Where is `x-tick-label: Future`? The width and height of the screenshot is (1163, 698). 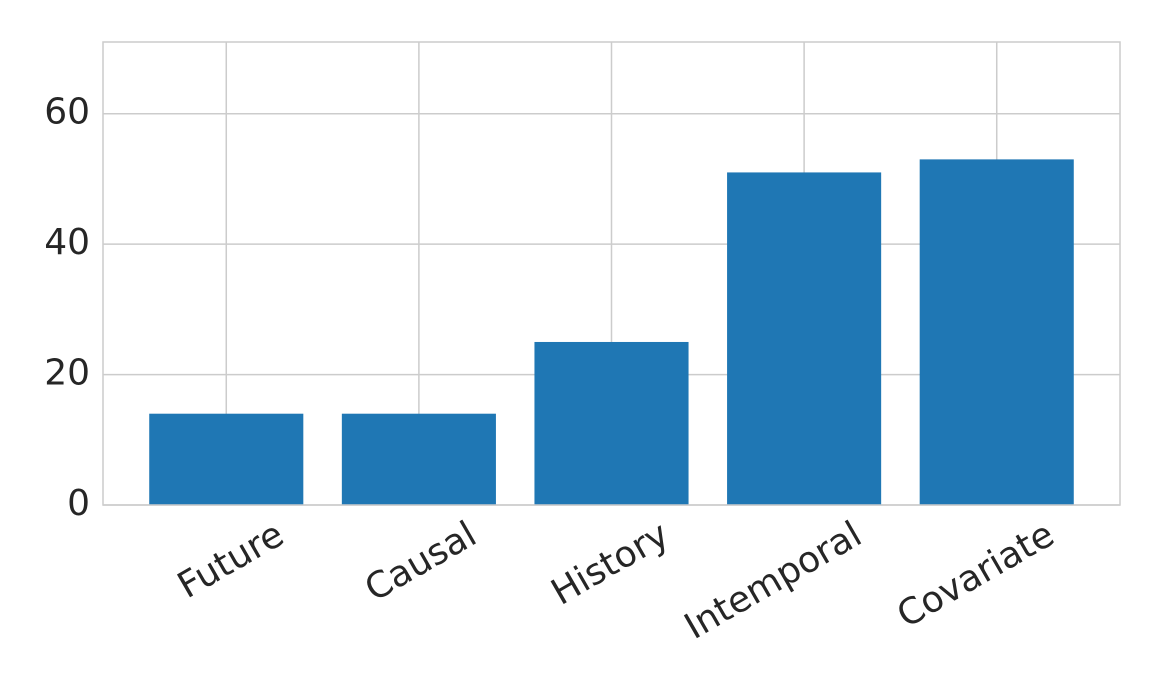
x-tick-label: Future is located at coordinates (231, 560).